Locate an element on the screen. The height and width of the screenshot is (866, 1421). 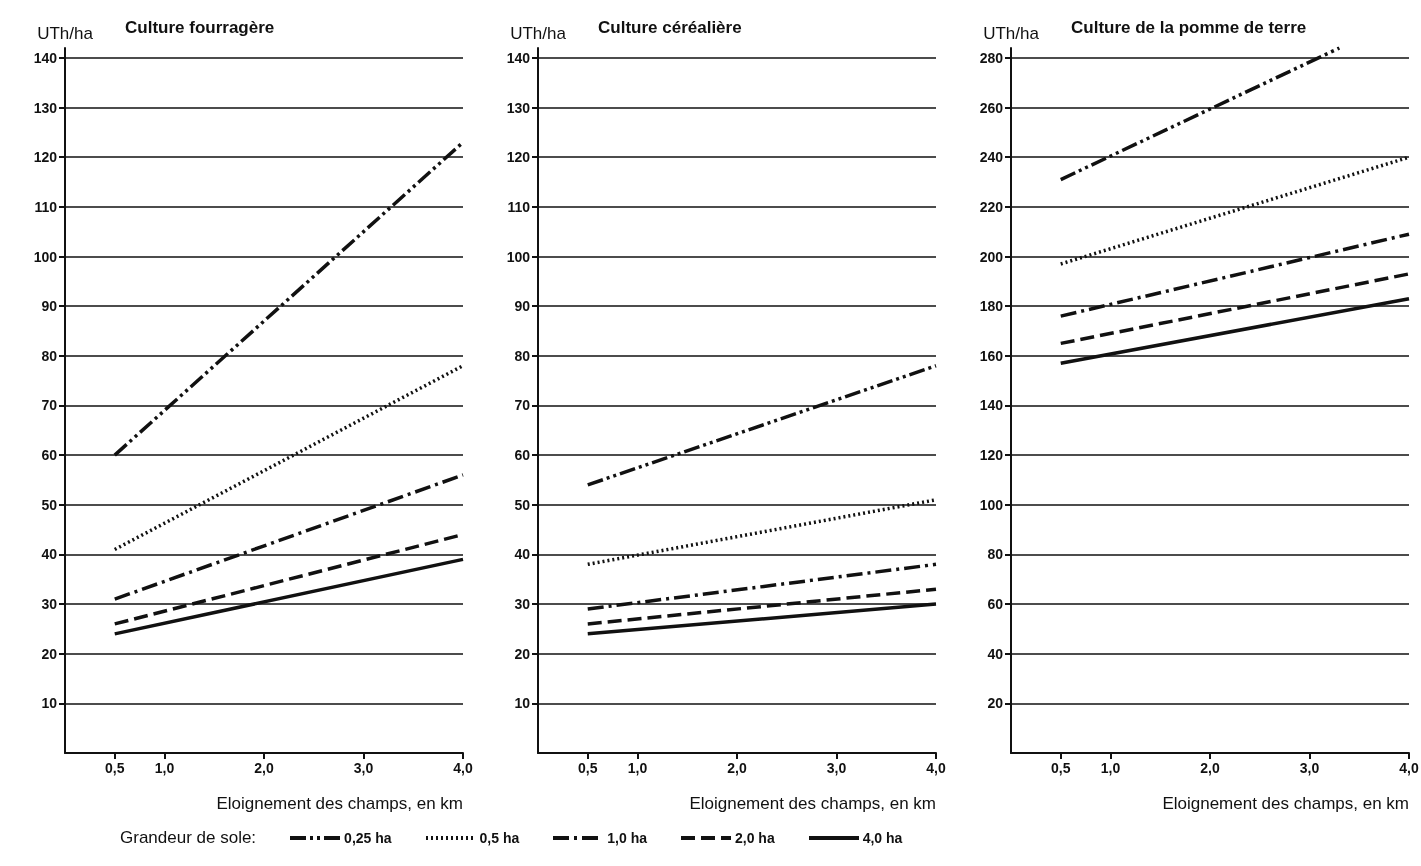
y-tick-label: 160 is located at coordinates (991, 355).